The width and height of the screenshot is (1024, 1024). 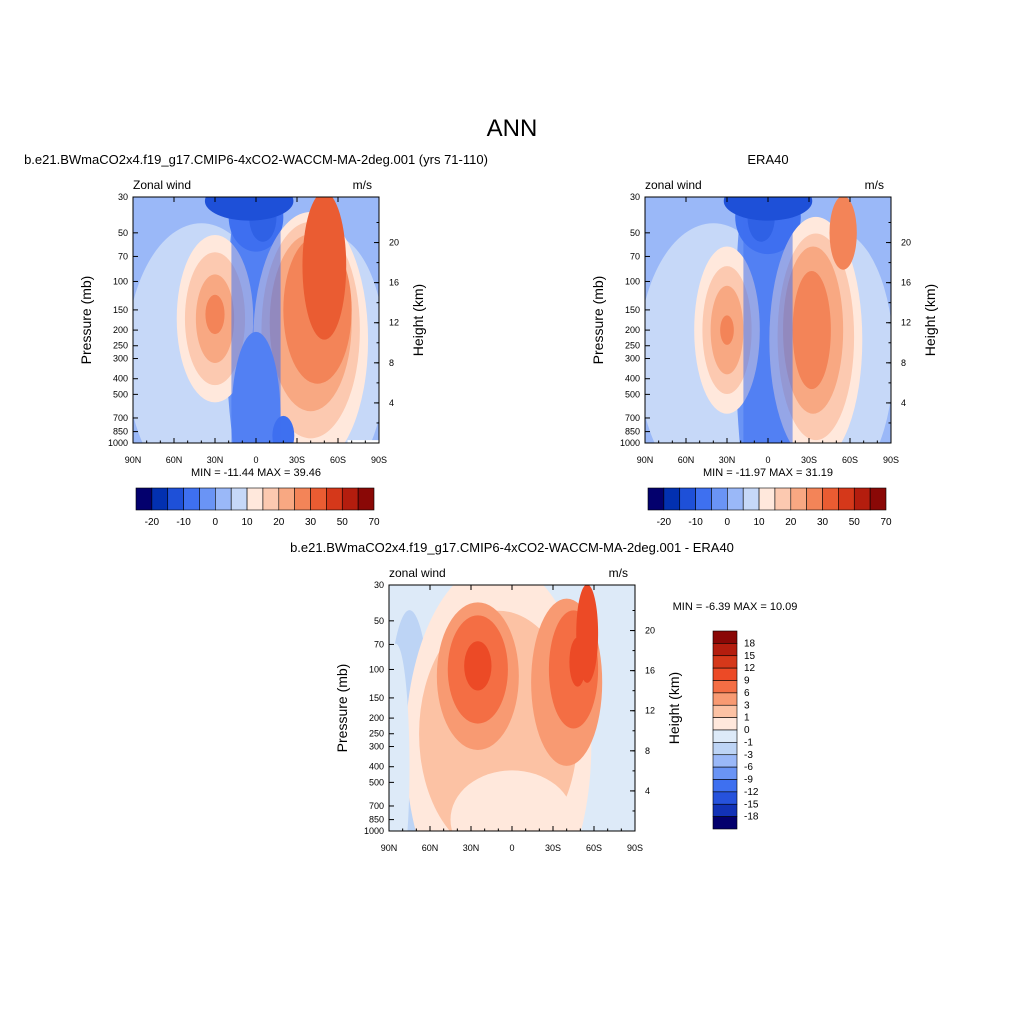 What do you see at coordinates (618, 573) in the screenshot?
I see `panel-units: m/s` at bounding box center [618, 573].